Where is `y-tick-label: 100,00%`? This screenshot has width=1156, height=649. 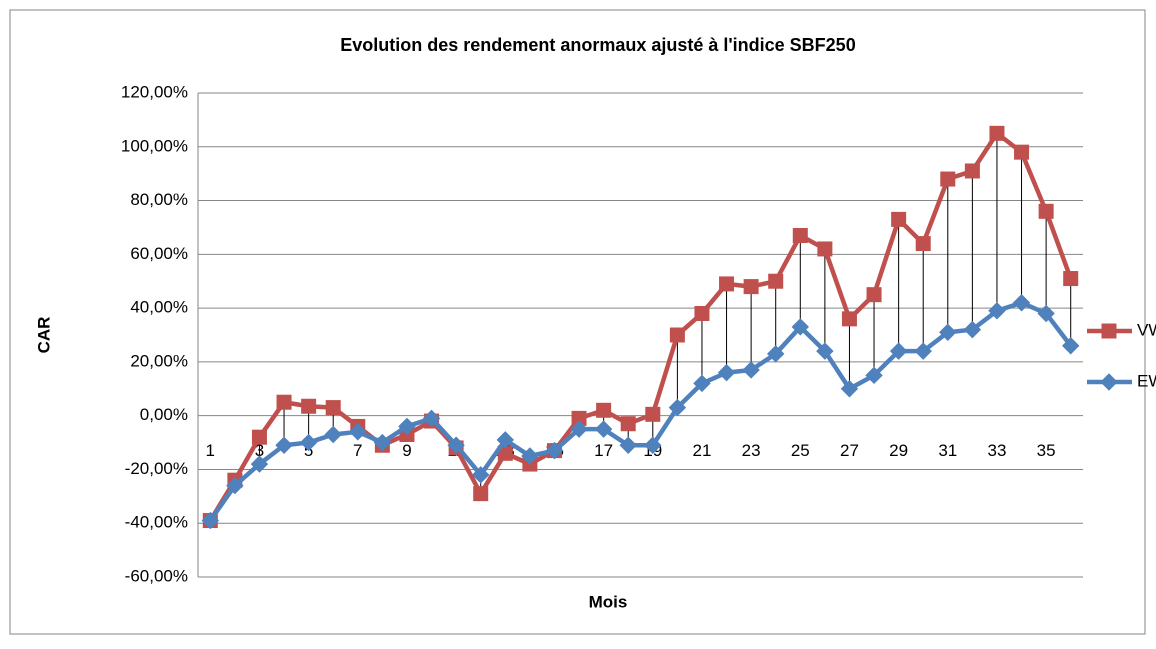 y-tick-label: 100,00% is located at coordinates (154, 145).